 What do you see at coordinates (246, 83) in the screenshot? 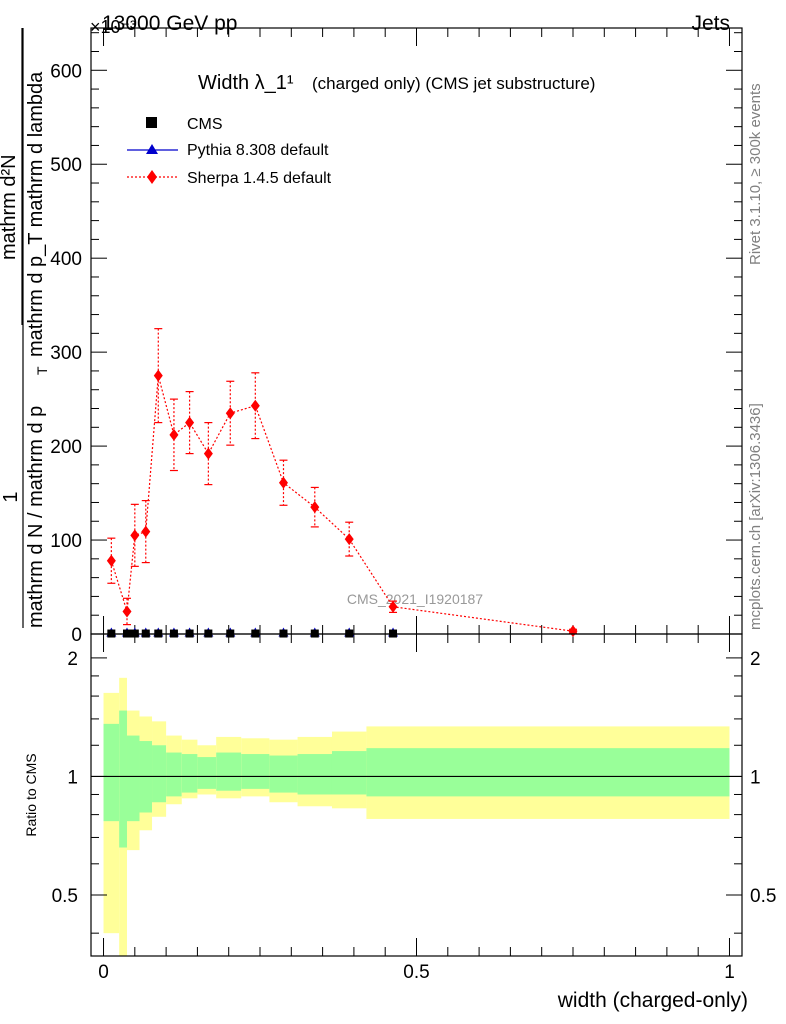
I see `plot-title-main: Width λ_1¹` at bounding box center [246, 83].